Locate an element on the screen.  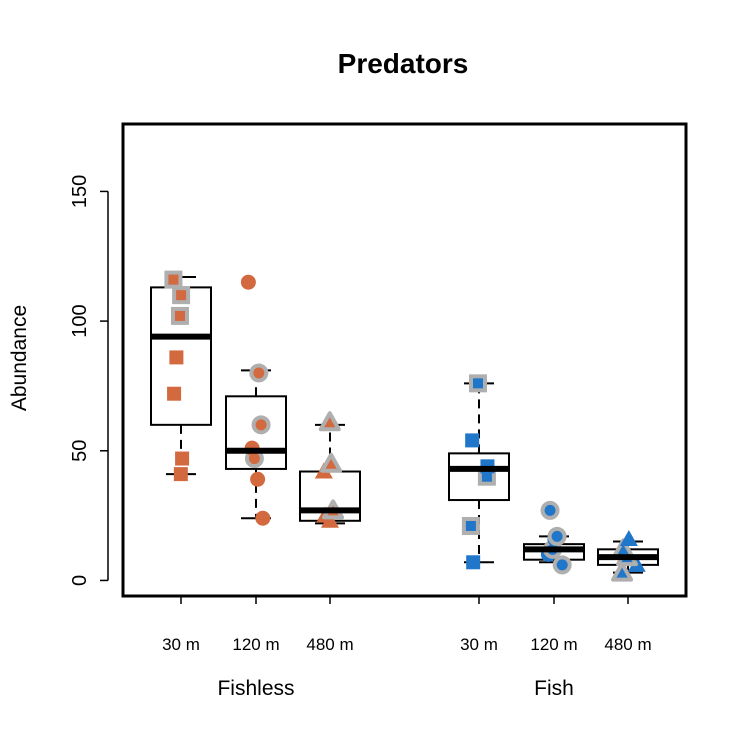
y-tick-label: 150 is located at coordinates (80, 191).